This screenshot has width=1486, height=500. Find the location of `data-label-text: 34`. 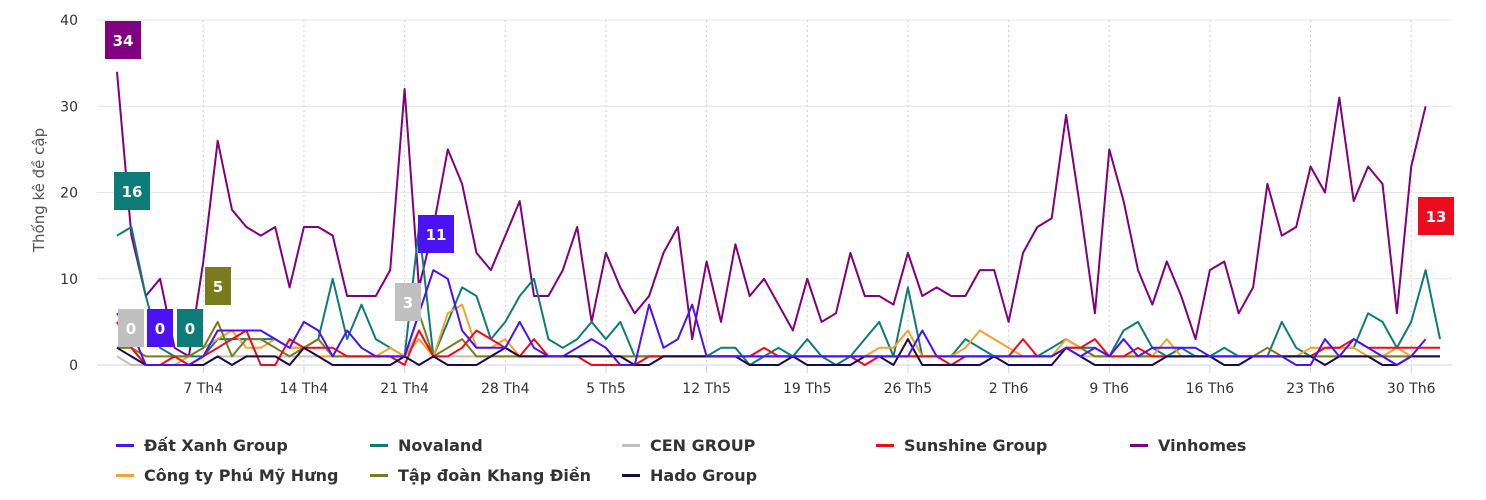

data-label-text: 34 is located at coordinates (123, 41).